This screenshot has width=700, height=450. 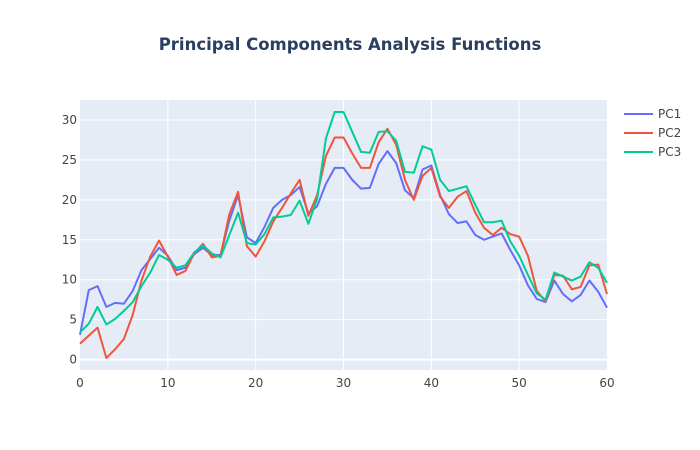 I want to click on legend-item-pc3: PC3, so click(x=652, y=152).